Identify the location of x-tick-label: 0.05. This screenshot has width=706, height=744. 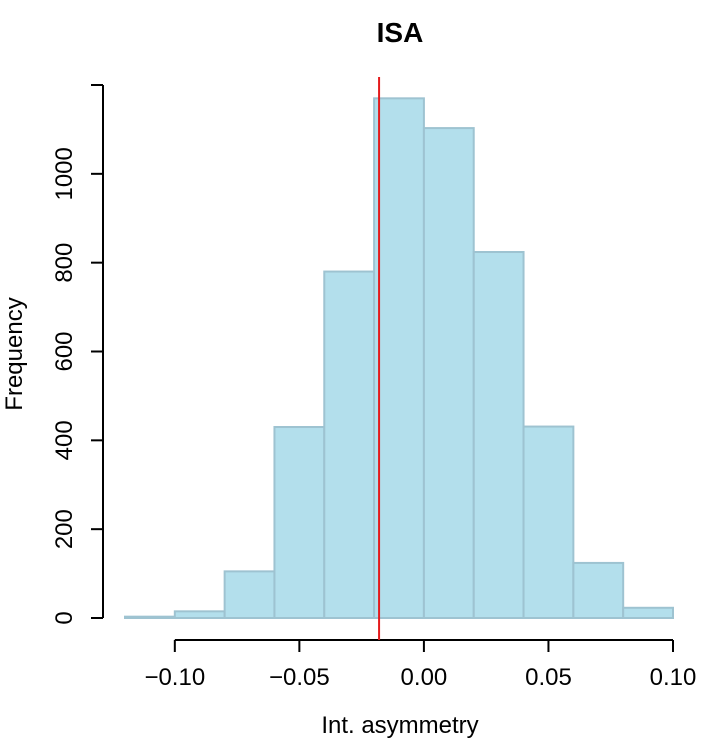
(548, 677).